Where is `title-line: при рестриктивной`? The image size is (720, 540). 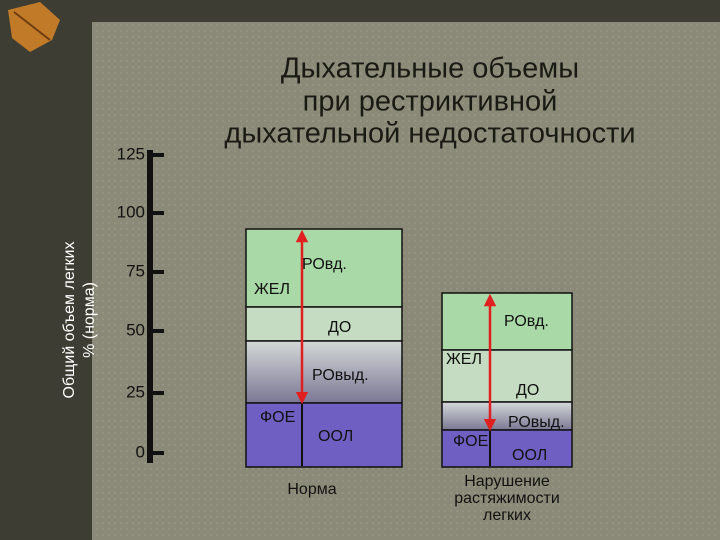 title-line: при рестриктивной is located at coordinates (430, 102).